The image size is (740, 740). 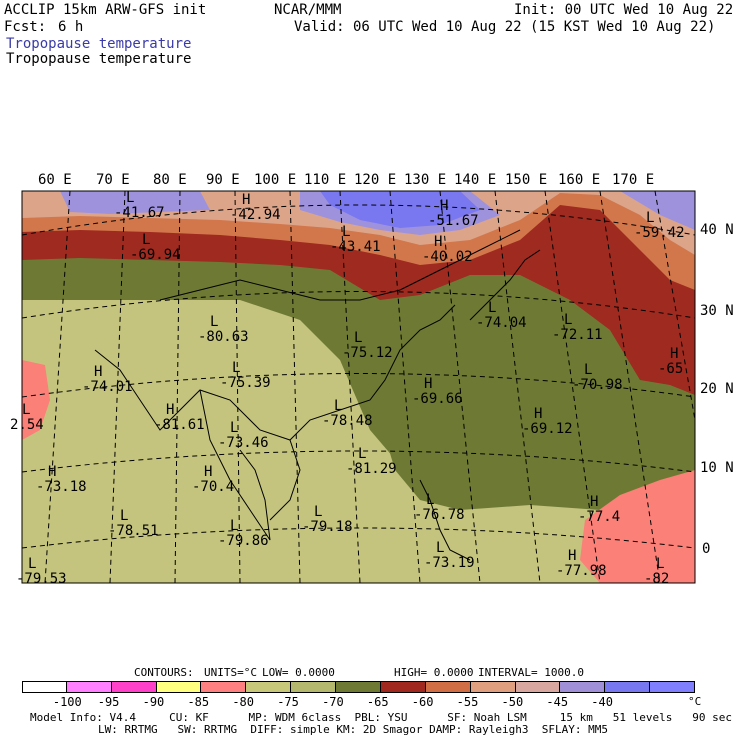 What do you see at coordinates (547, 429) in the screenshot?
I see `center-value-label: -69.12` at bounding box center [547, 429].